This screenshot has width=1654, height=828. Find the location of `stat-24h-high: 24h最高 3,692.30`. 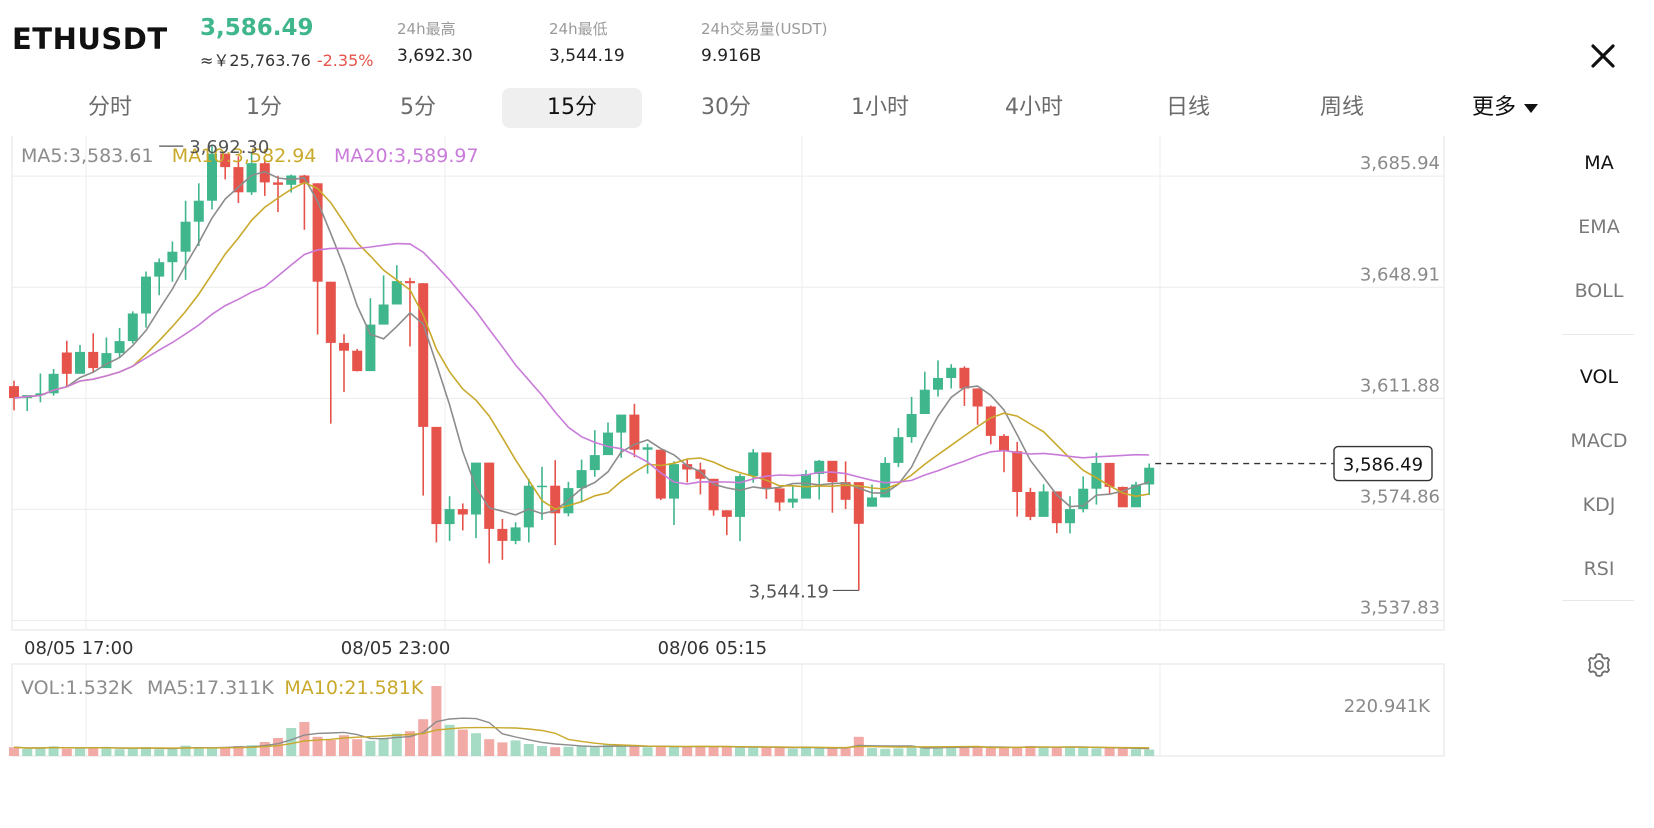

stat-24h-high: 24h最高 3,692.30 is located at coordinates (435, 42).